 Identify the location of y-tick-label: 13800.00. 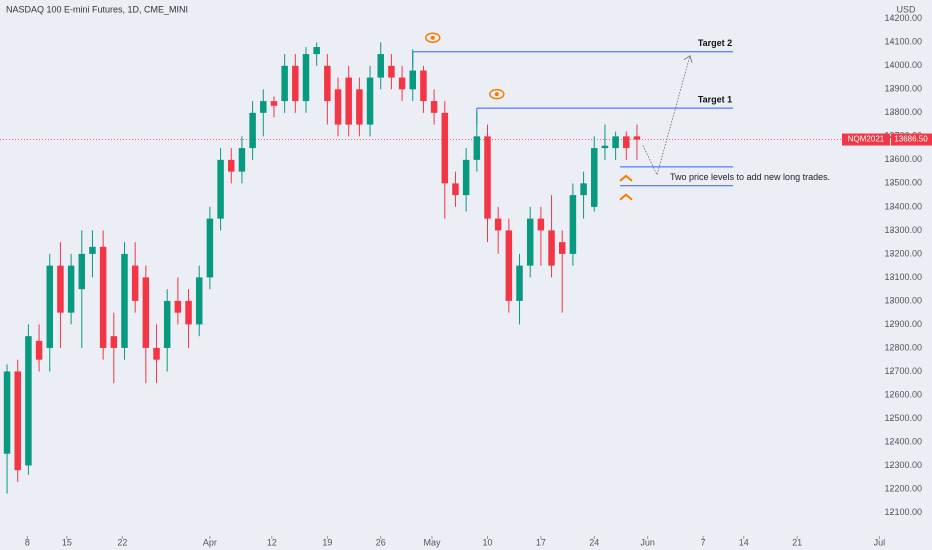
(903, 112).